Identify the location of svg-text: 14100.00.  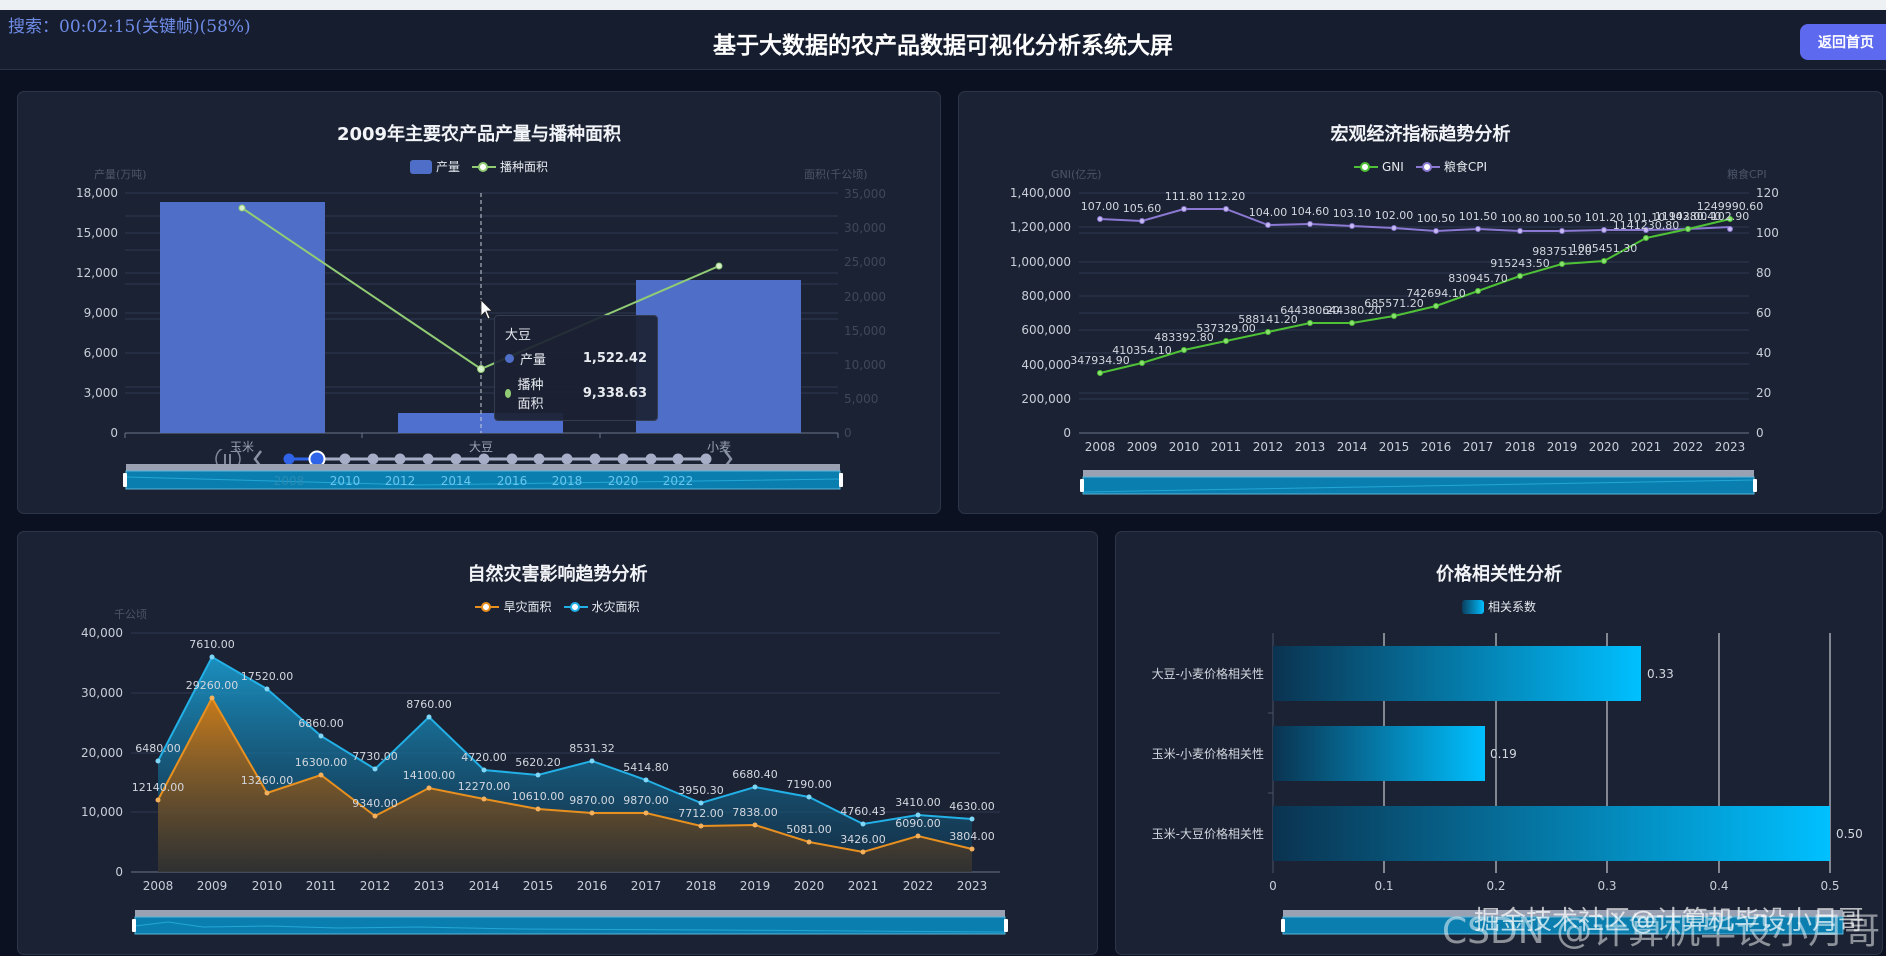
(429, 775).